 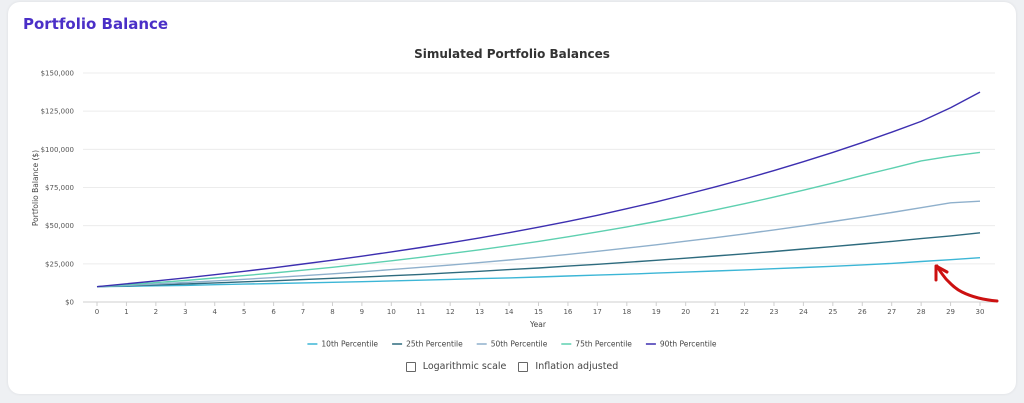 I want to click on x-tick-label: 19, so click(x=656, y=312).